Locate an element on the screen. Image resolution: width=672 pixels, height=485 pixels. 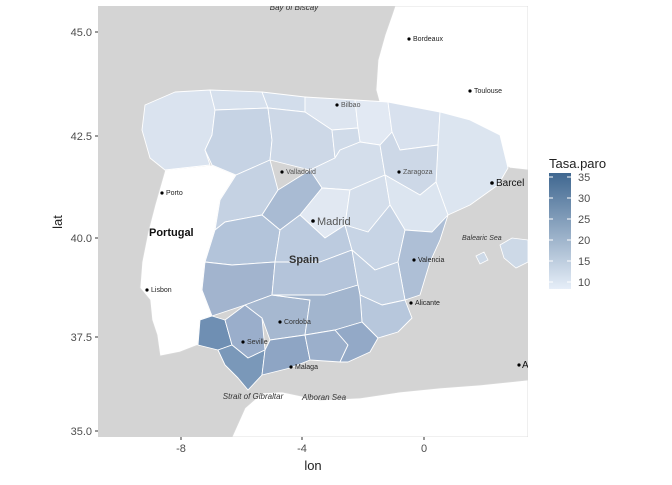
legend-tick-label: 10 is located at coordinates (584, 283).